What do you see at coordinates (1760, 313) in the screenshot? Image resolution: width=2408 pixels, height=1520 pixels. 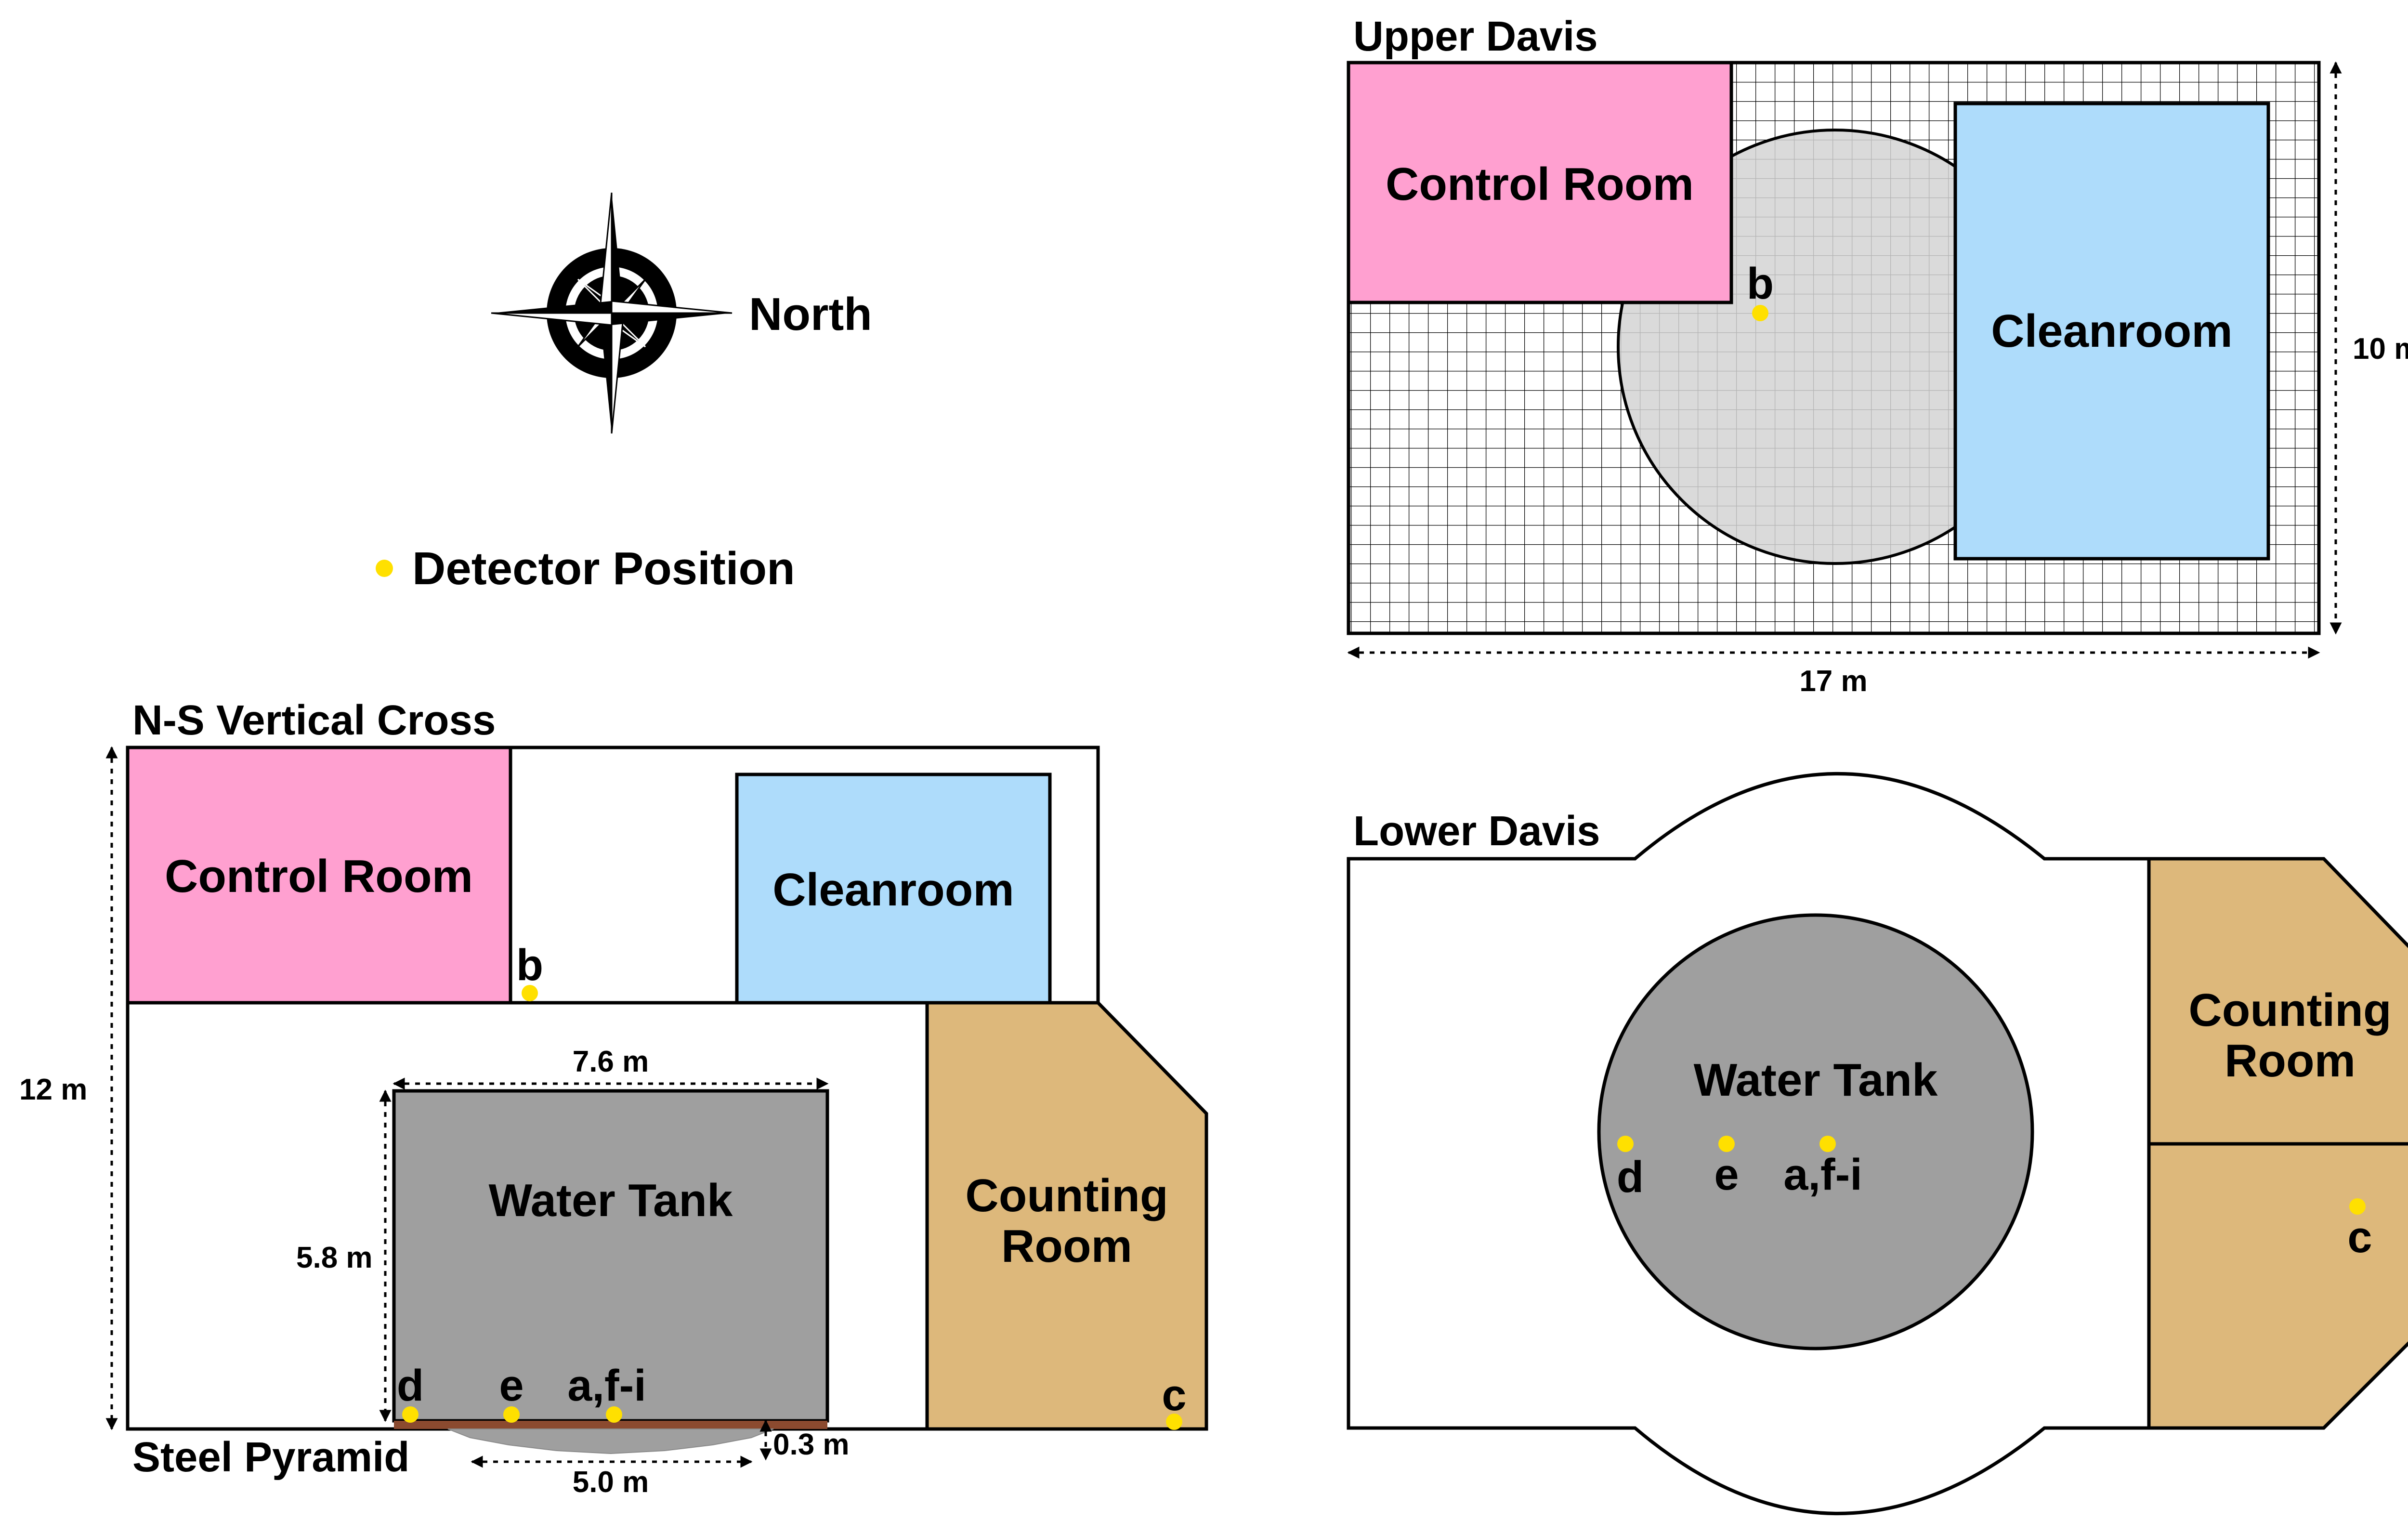 I see `upper-davis-detector-b` at bounding box center [1760, 313].